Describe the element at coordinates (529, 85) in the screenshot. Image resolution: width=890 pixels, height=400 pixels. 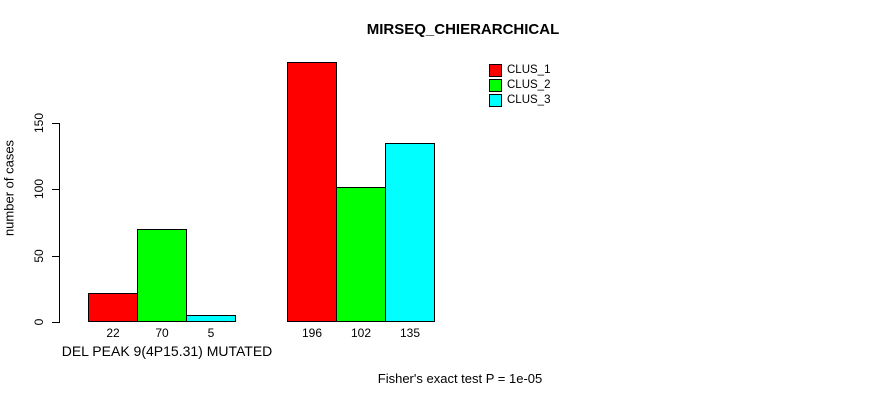
I see `legend-label: CLUS_2` at that location.